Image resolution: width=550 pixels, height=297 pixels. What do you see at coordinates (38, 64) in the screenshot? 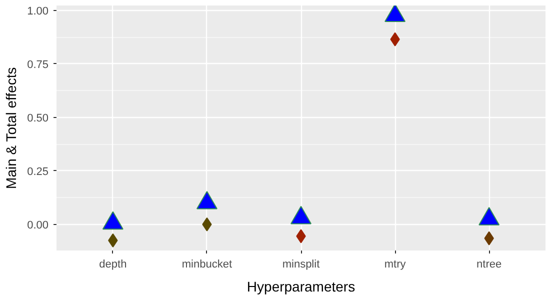
I see `y-tick-label: 0.75` at bounding box center [38, 64].